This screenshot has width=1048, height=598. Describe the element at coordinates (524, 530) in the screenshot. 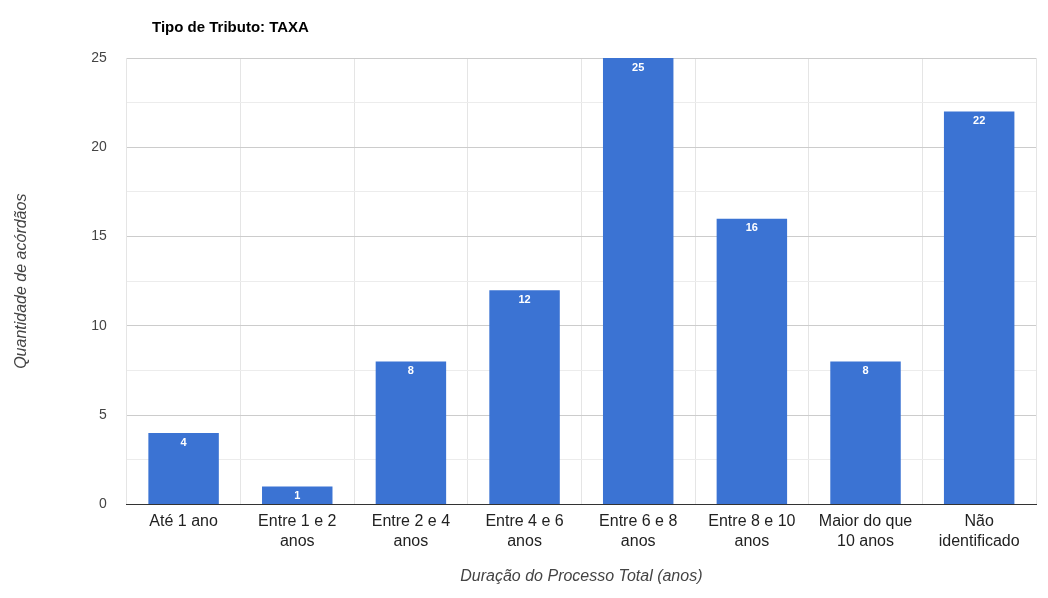

I see `x-tick-label: Entre 4 e 6 anos` at that location.